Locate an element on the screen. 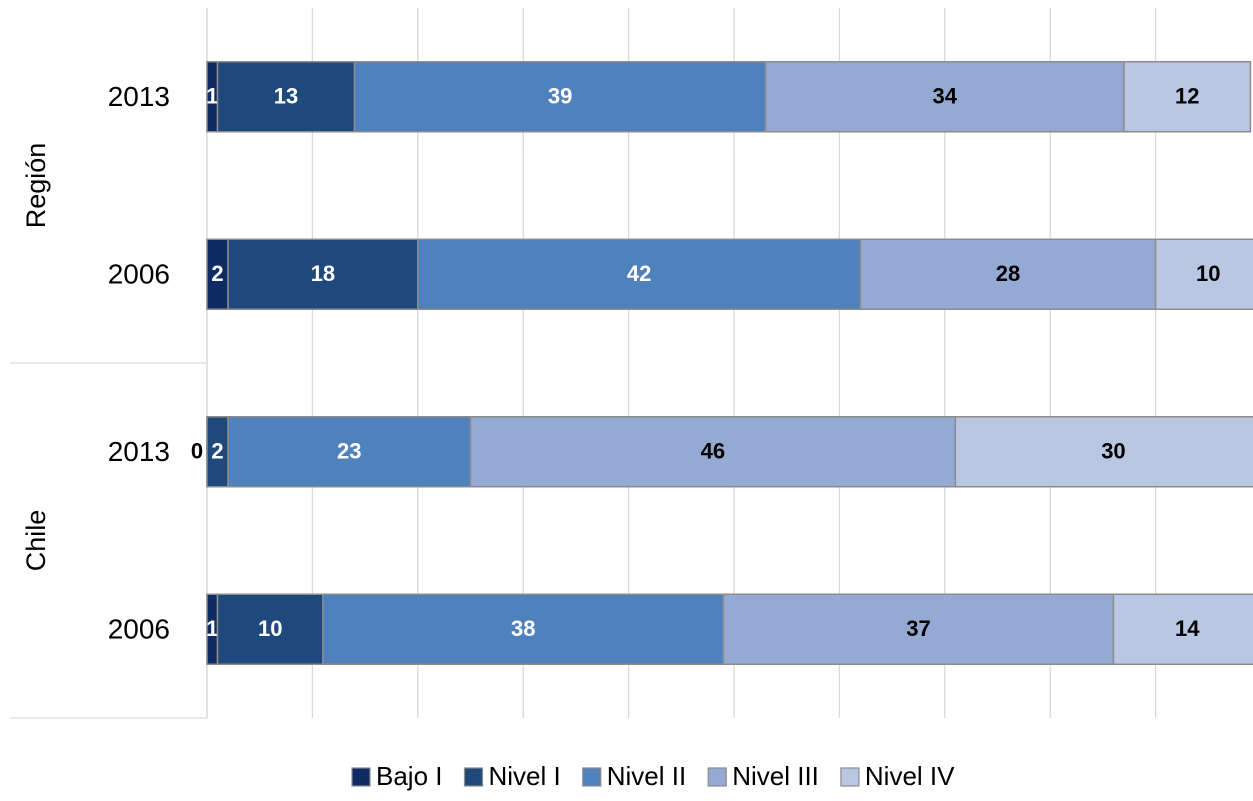 This screenshot has width=1253, height=801. data-label: 18 is located at coordinates (323, 273).